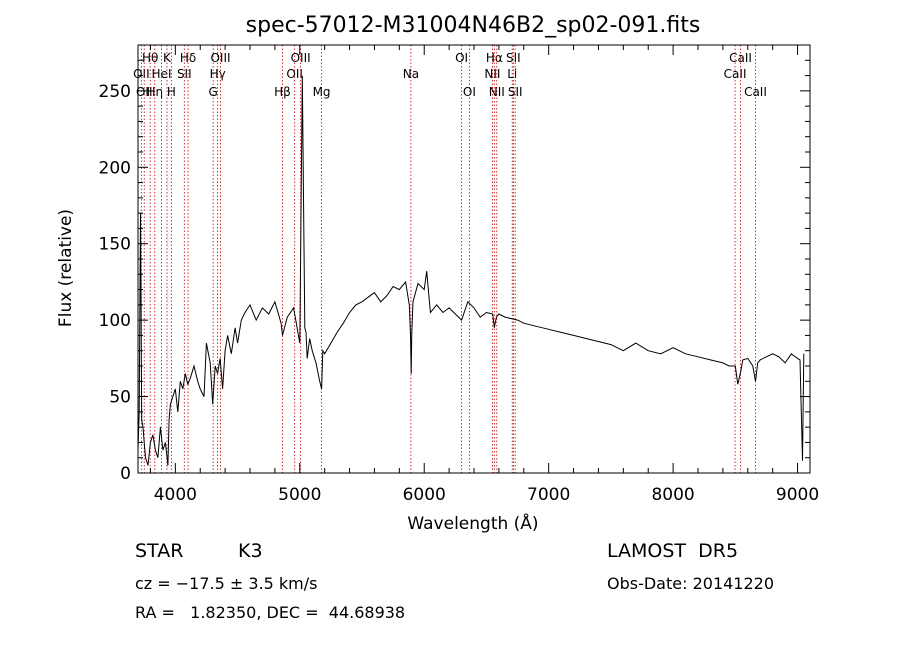  I want to click on line-marker-label-5: K, so click(167, 58).